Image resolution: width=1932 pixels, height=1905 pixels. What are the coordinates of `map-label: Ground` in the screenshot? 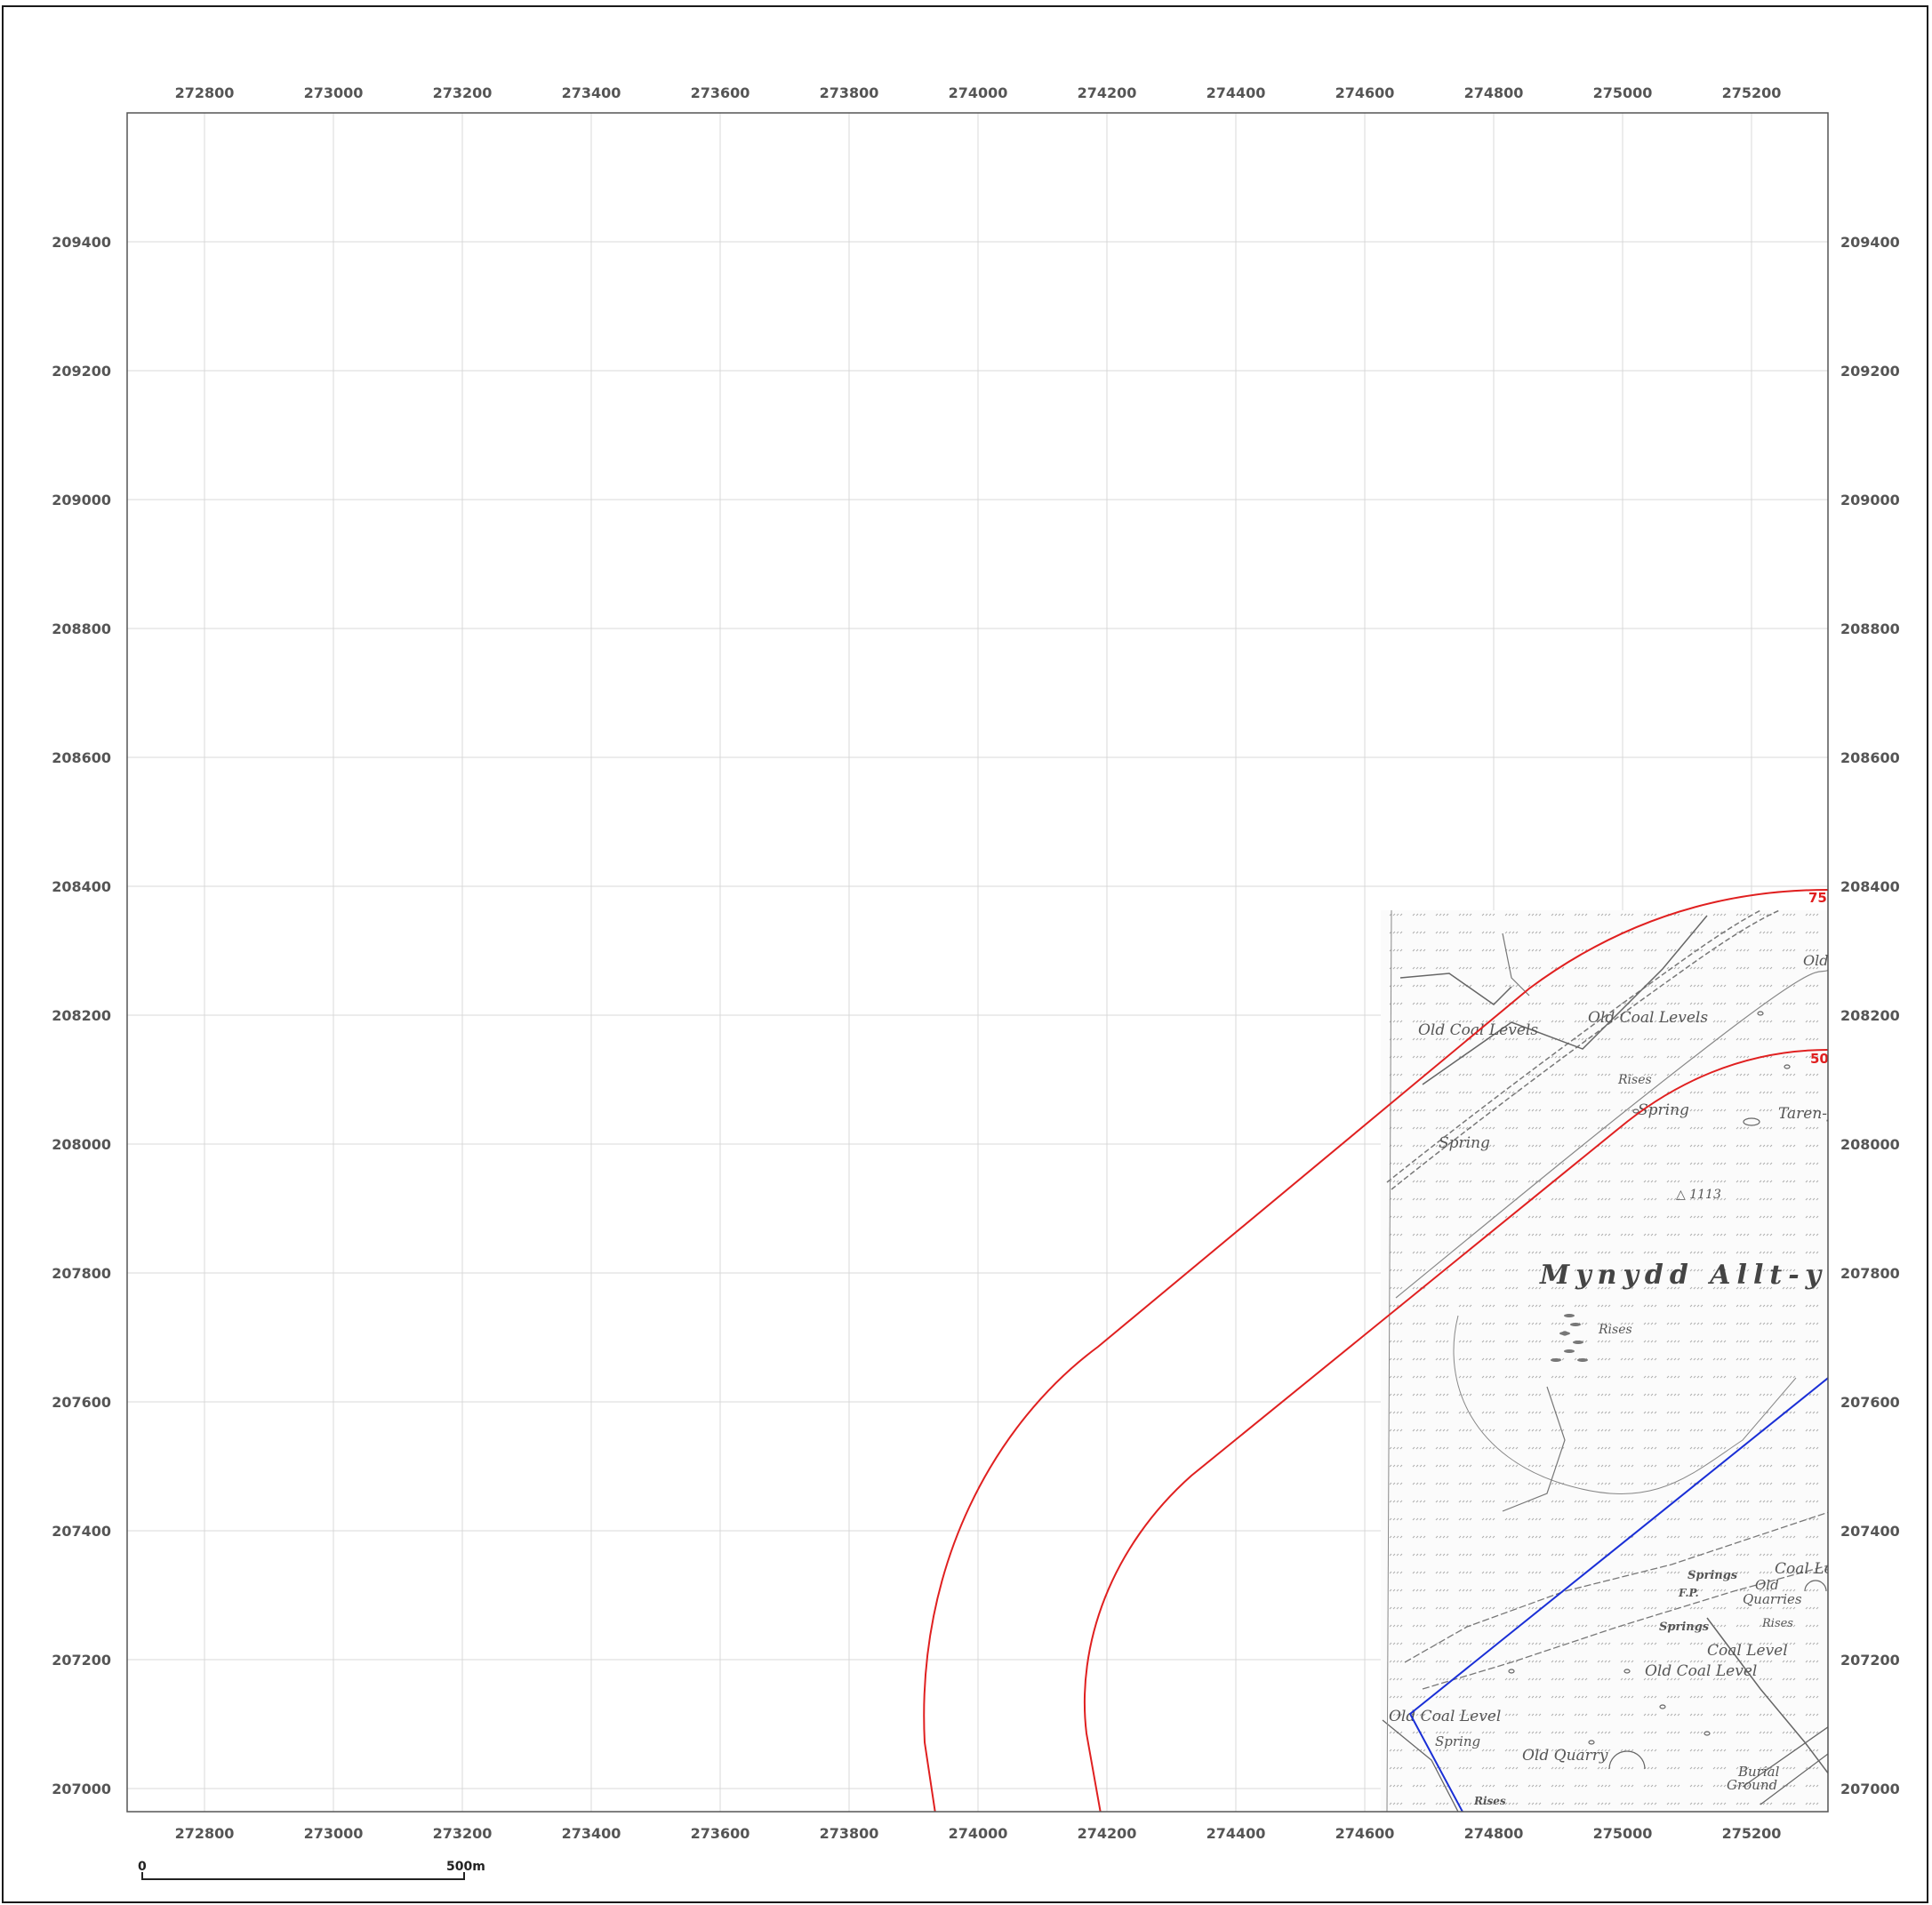 It's located at (1752, 1785).